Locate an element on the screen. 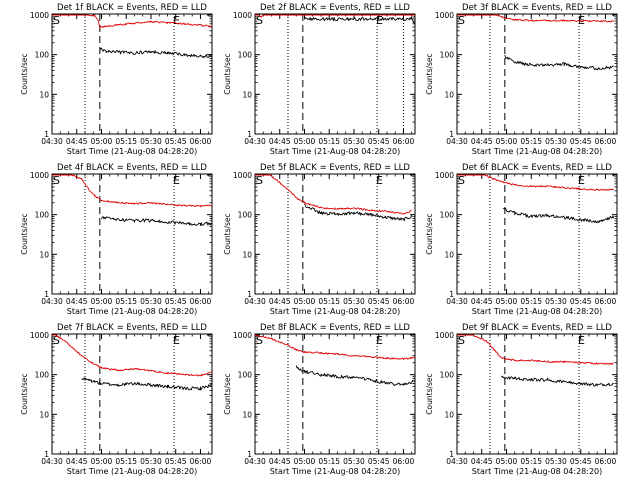  chart-title: Det 3f BLACK = Events, RED = LLD is located at coordinates (537, 8).